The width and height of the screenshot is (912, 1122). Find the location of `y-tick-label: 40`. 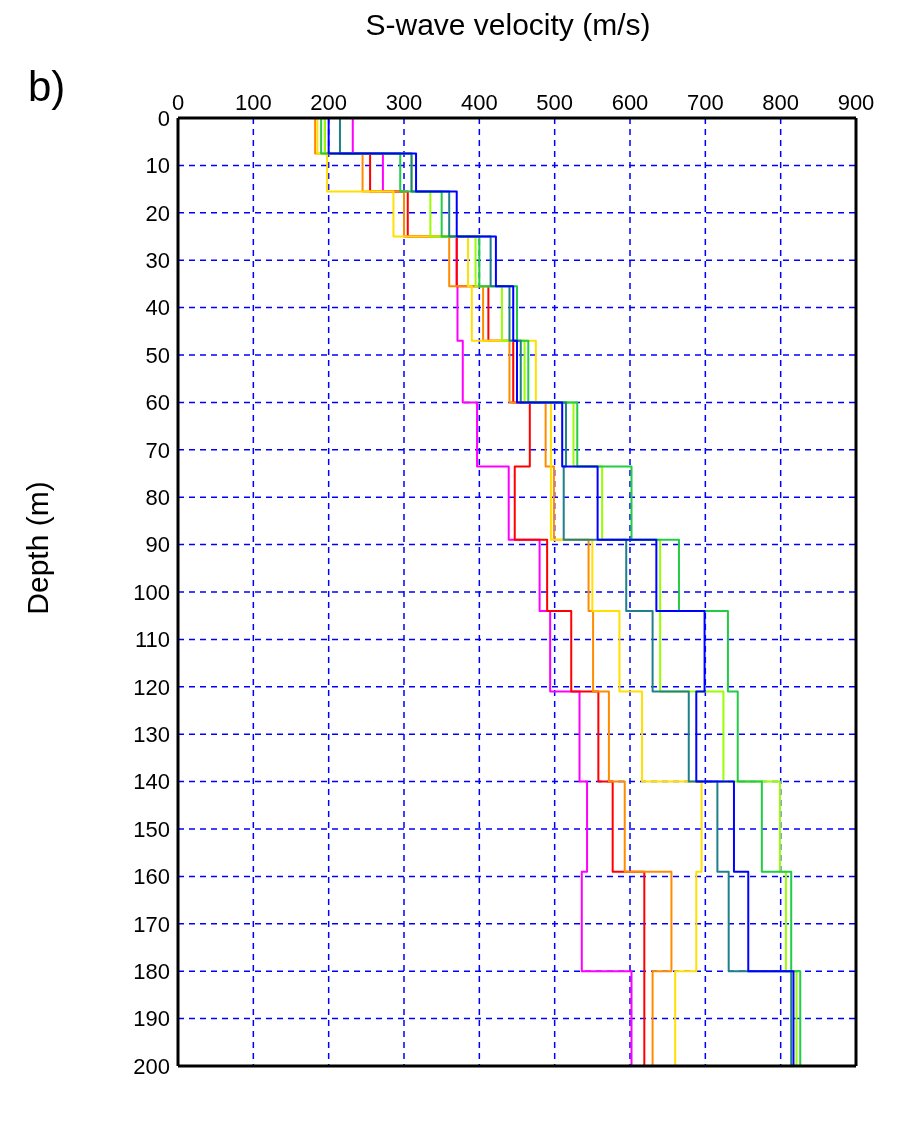

y-tick-label: 40 is located at coordinates (157, 308).